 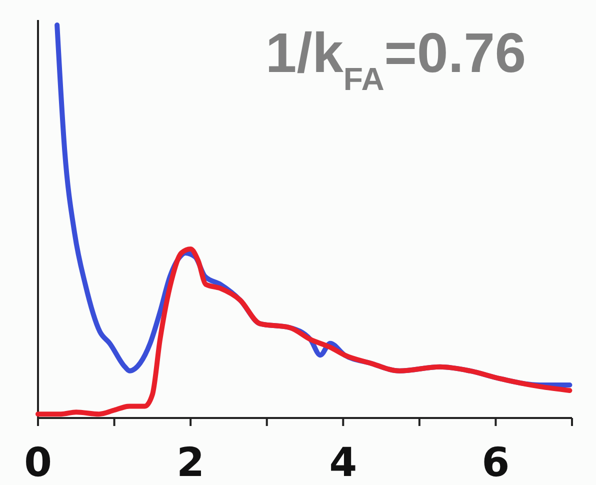 What do you see at coordinates (396, 59) in the screenshot?
I see `chart-title: 1/k$_{FA}$=0.76` at bounding box center [396, 59].